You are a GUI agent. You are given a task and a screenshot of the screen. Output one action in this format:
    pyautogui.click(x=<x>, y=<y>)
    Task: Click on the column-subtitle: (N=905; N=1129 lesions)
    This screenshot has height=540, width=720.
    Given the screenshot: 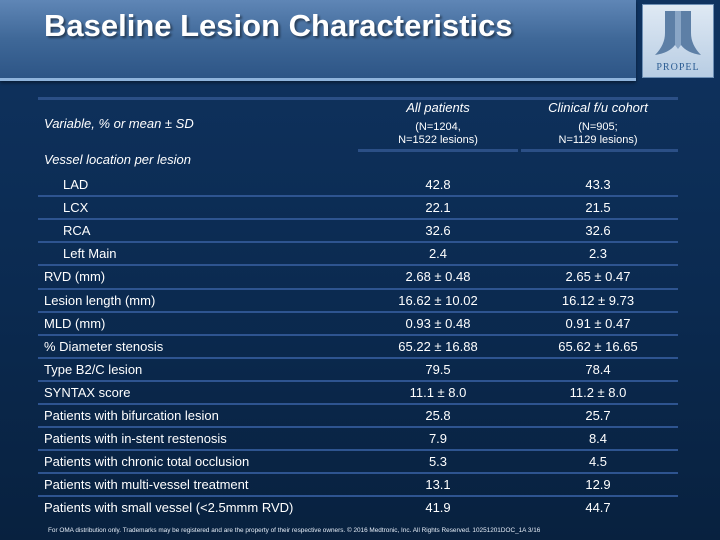 What is the action you would take?
    pyautogui.click(x=598, y=133)
    